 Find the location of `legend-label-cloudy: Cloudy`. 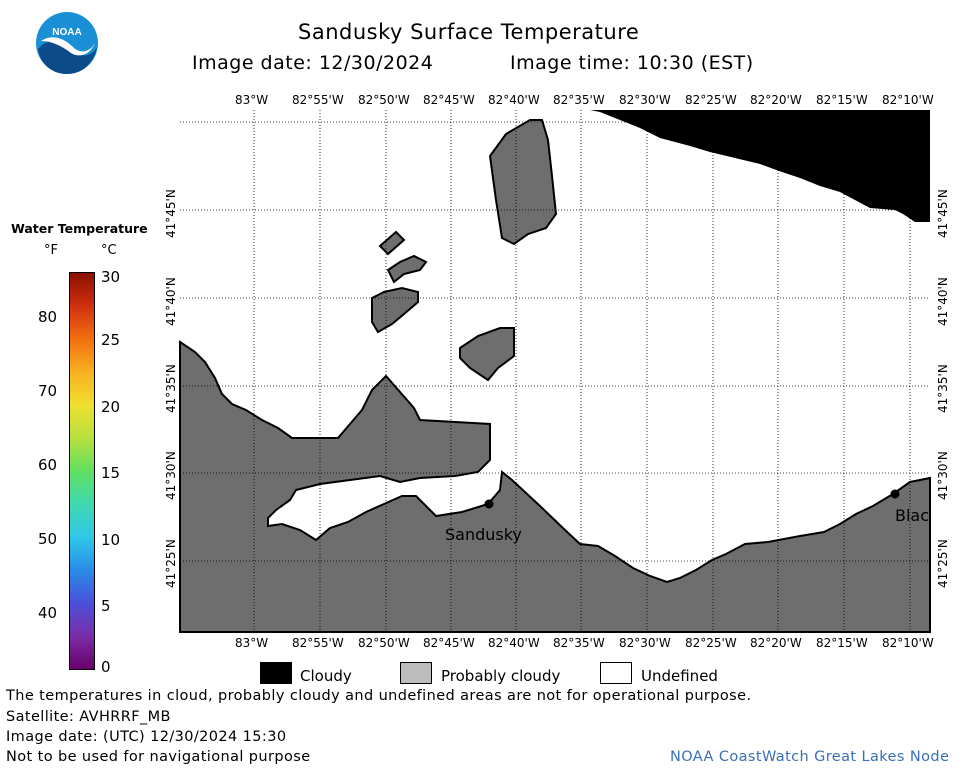

legend-label-cloudy: Cloudy is located at coordinates (326, 676).